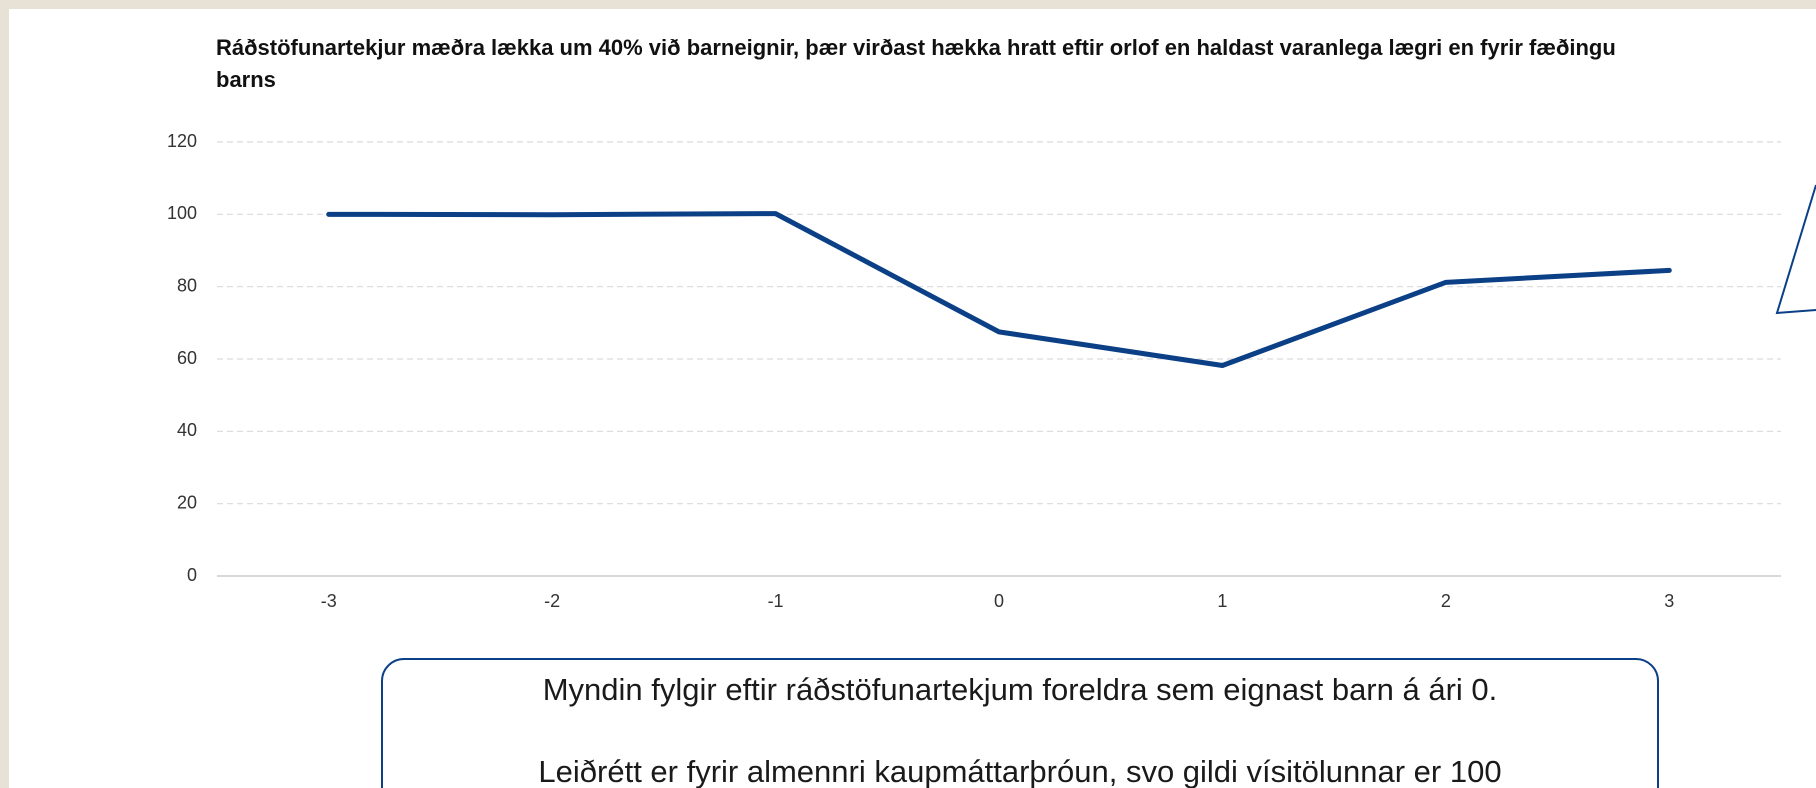 This screenshot has width=1816, height=788. What do you see at coordinates (187, 502) in the screenshot?
I see `y-tick-label: 20` at bounding box center [187, 502].